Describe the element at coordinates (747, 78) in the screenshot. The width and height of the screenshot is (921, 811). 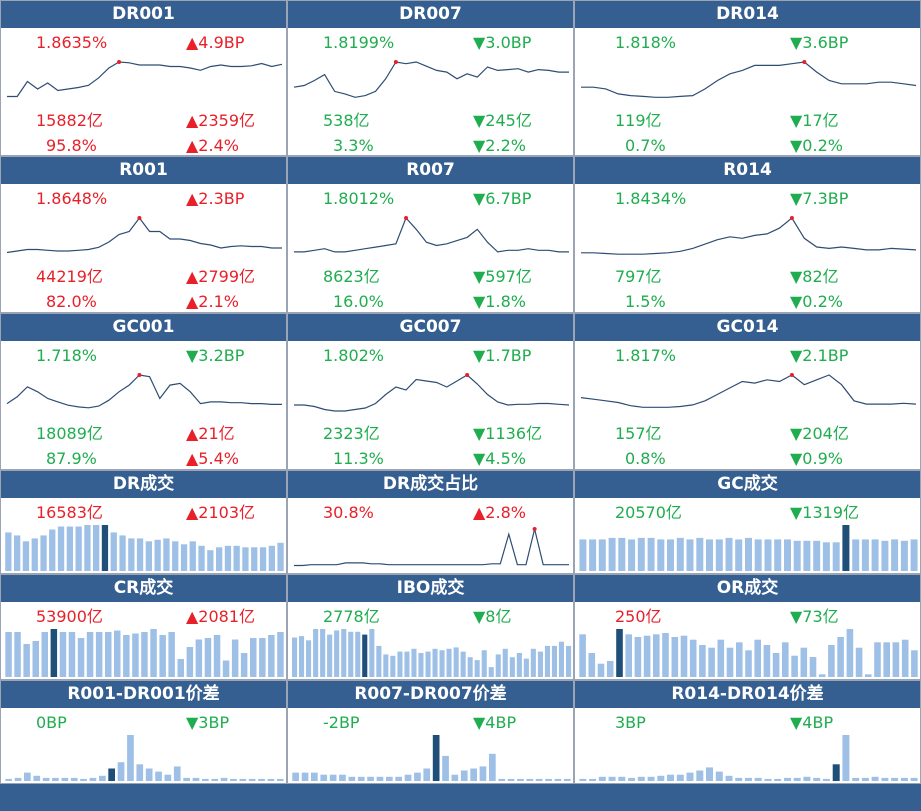
I see `panel-2: DR014 1.818% ▼3.6BP 119亿 ▼17亿 0.7% ▼0.2%` at that location.